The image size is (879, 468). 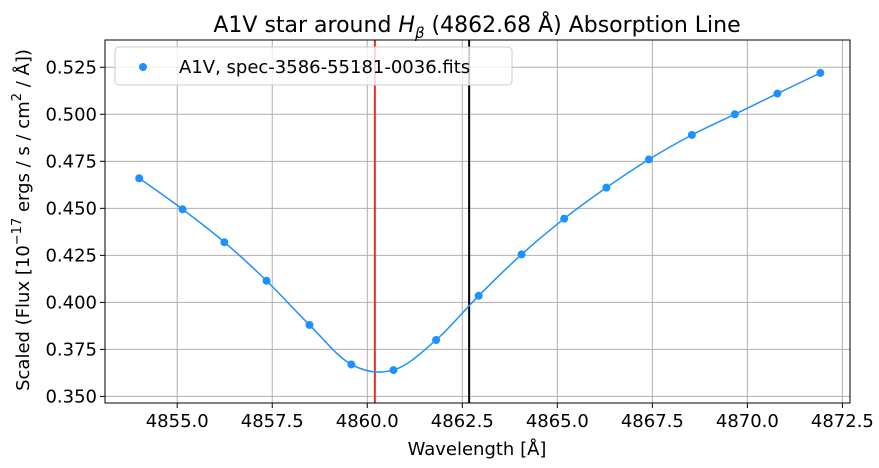 I want to click on y-axis-label: Scaled (Flux [10−17 ergs / s / cm2 / Å]), so click(x=22, y=220).